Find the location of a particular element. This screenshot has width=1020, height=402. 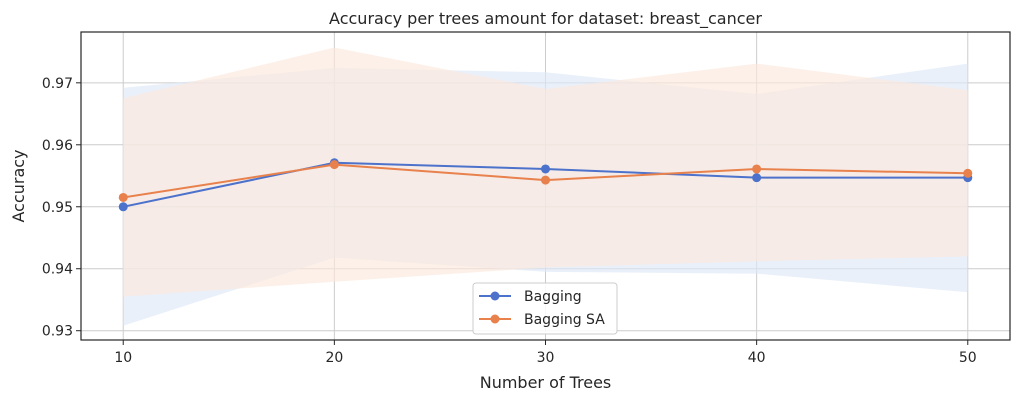

y-axis-label: Accuracy is located at coordinates (18, 185).